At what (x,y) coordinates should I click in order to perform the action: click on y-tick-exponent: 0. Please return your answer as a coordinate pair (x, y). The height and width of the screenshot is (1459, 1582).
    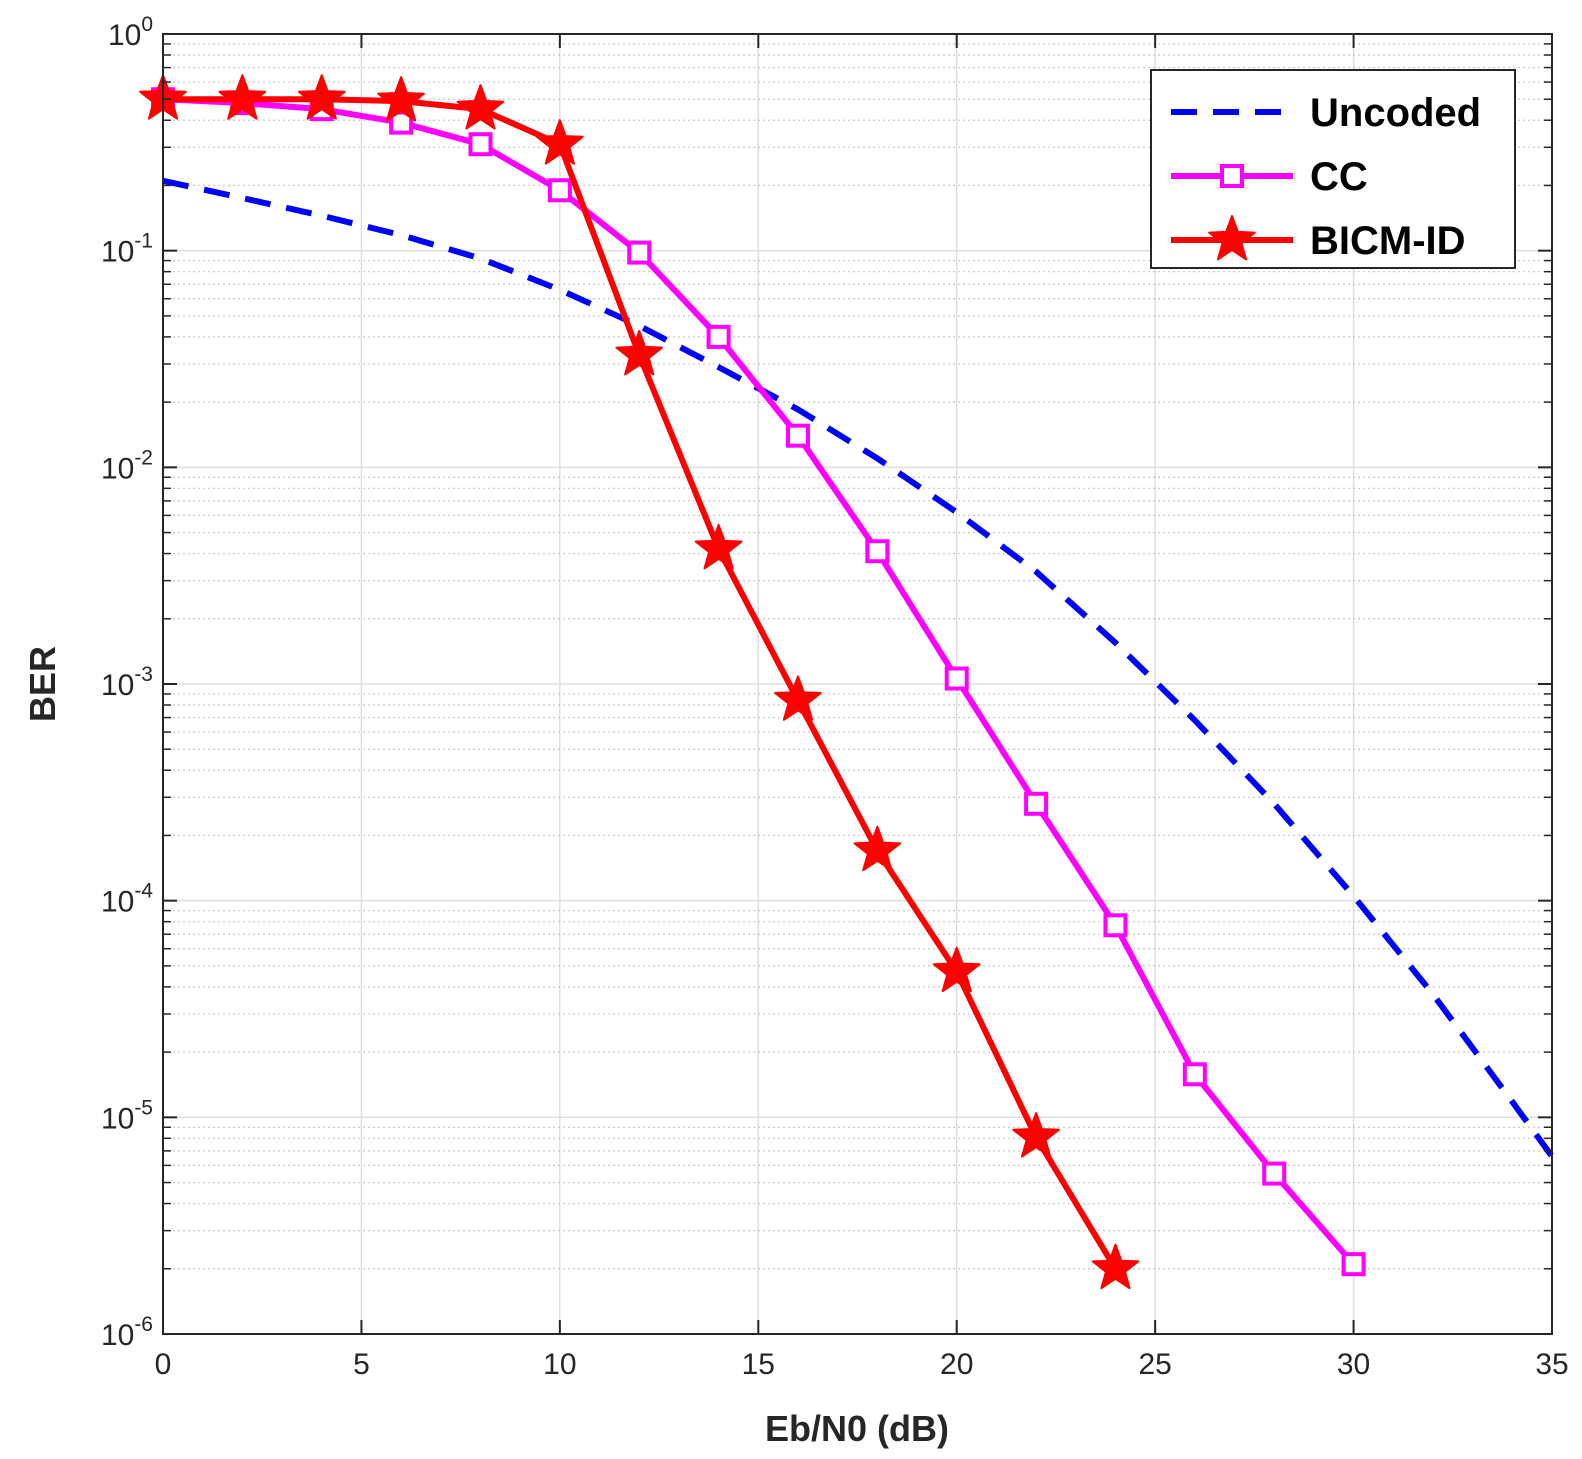
    Looking at the image, I should click on (147, 24).